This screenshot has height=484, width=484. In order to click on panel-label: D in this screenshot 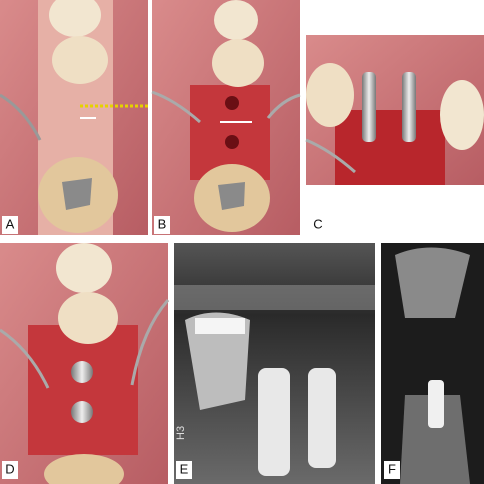, I will do `click(9, 468)`.